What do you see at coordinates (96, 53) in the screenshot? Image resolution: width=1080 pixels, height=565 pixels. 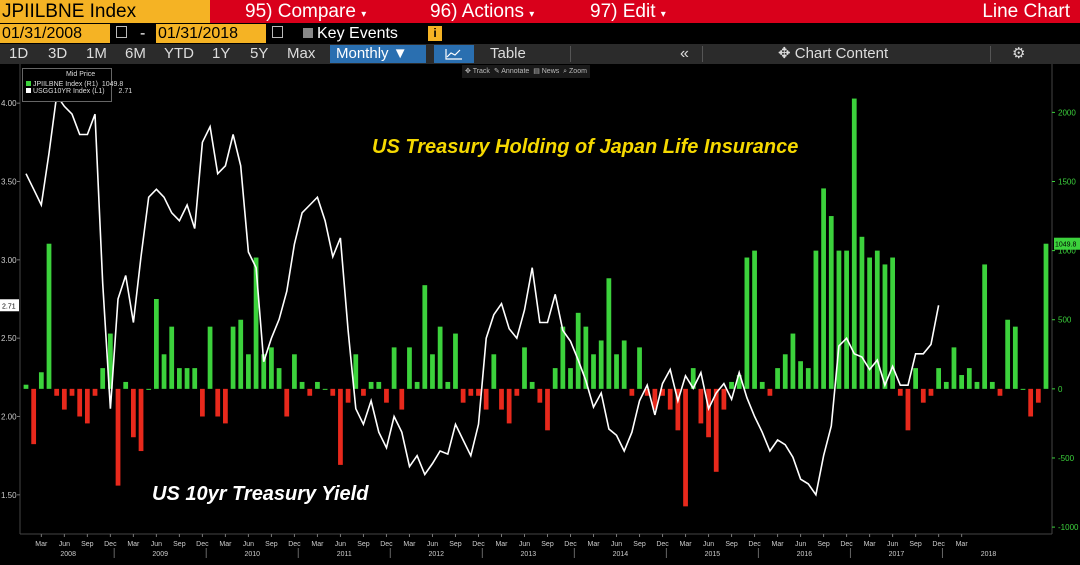 I see `range-1m: 1M` at bounding box center [96, 53].